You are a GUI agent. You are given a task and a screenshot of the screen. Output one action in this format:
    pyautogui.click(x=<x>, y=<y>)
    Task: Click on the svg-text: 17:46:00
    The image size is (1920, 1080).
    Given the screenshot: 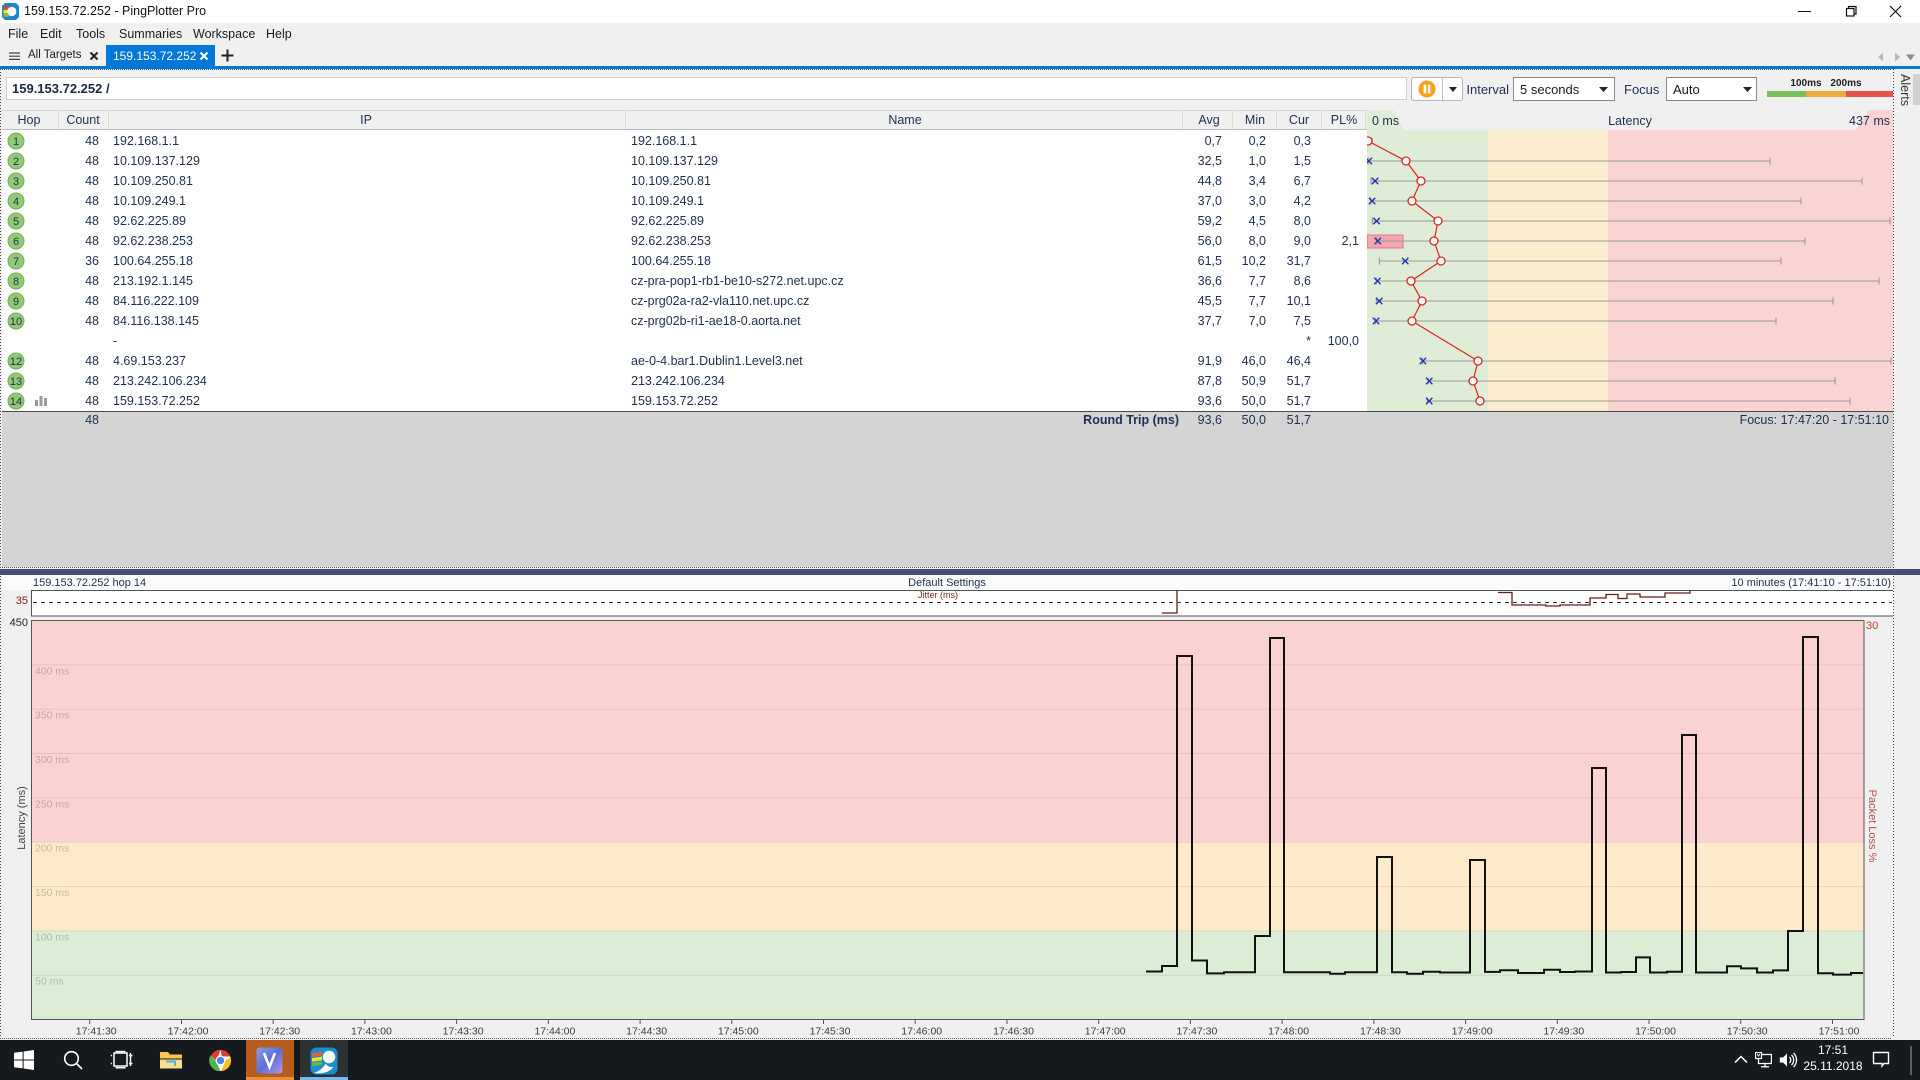 What is the action you would take?
    pyautogui.click(x=921, y=1032)
    